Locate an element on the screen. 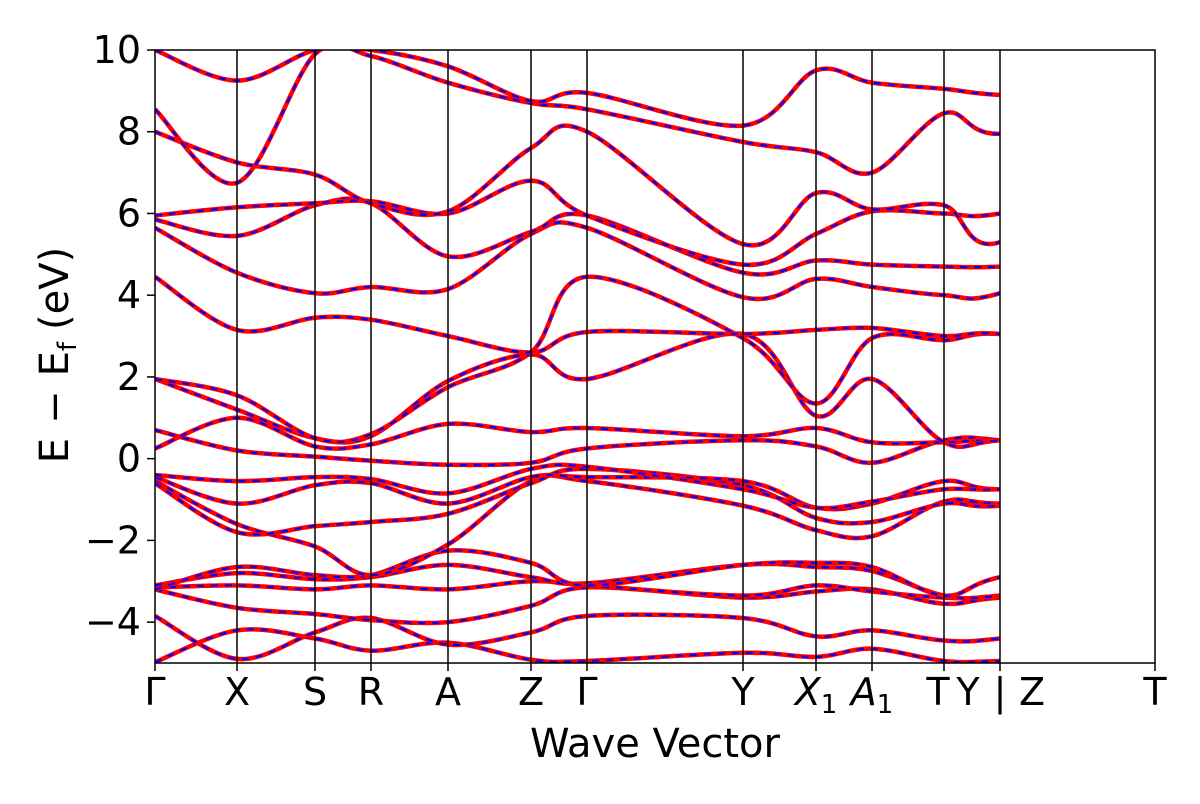  x-axis-label: Wave Vector is located at coordinates (655, 744).